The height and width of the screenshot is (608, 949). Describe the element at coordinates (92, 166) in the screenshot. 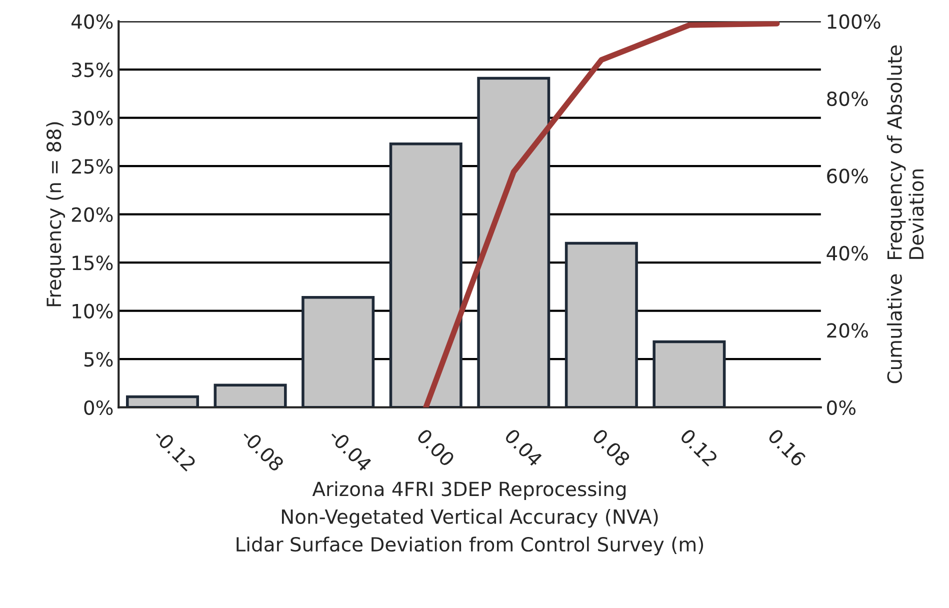

I see `y-tick-label: 25%` at that location.